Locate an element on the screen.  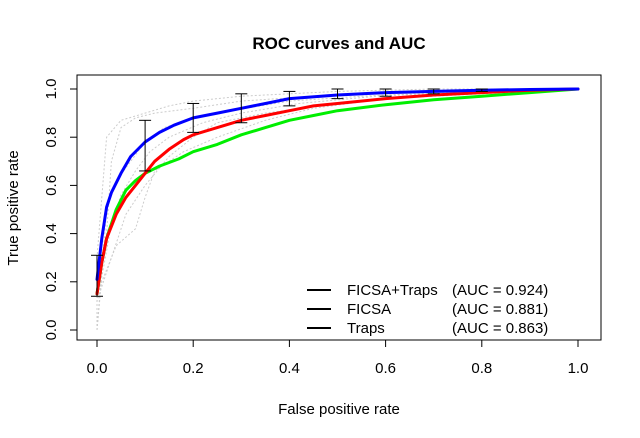
y-tick-label: 0.8 is located at coordinates (51, 137).